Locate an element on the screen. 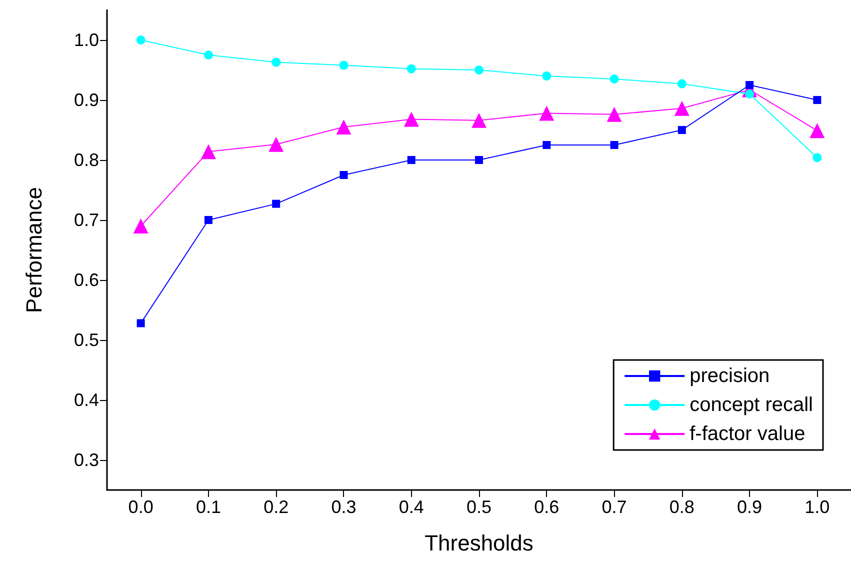 The height and width of the screenshot is (567, 851). y-tick-label: 0.4 is located at coordinates (86, 400).